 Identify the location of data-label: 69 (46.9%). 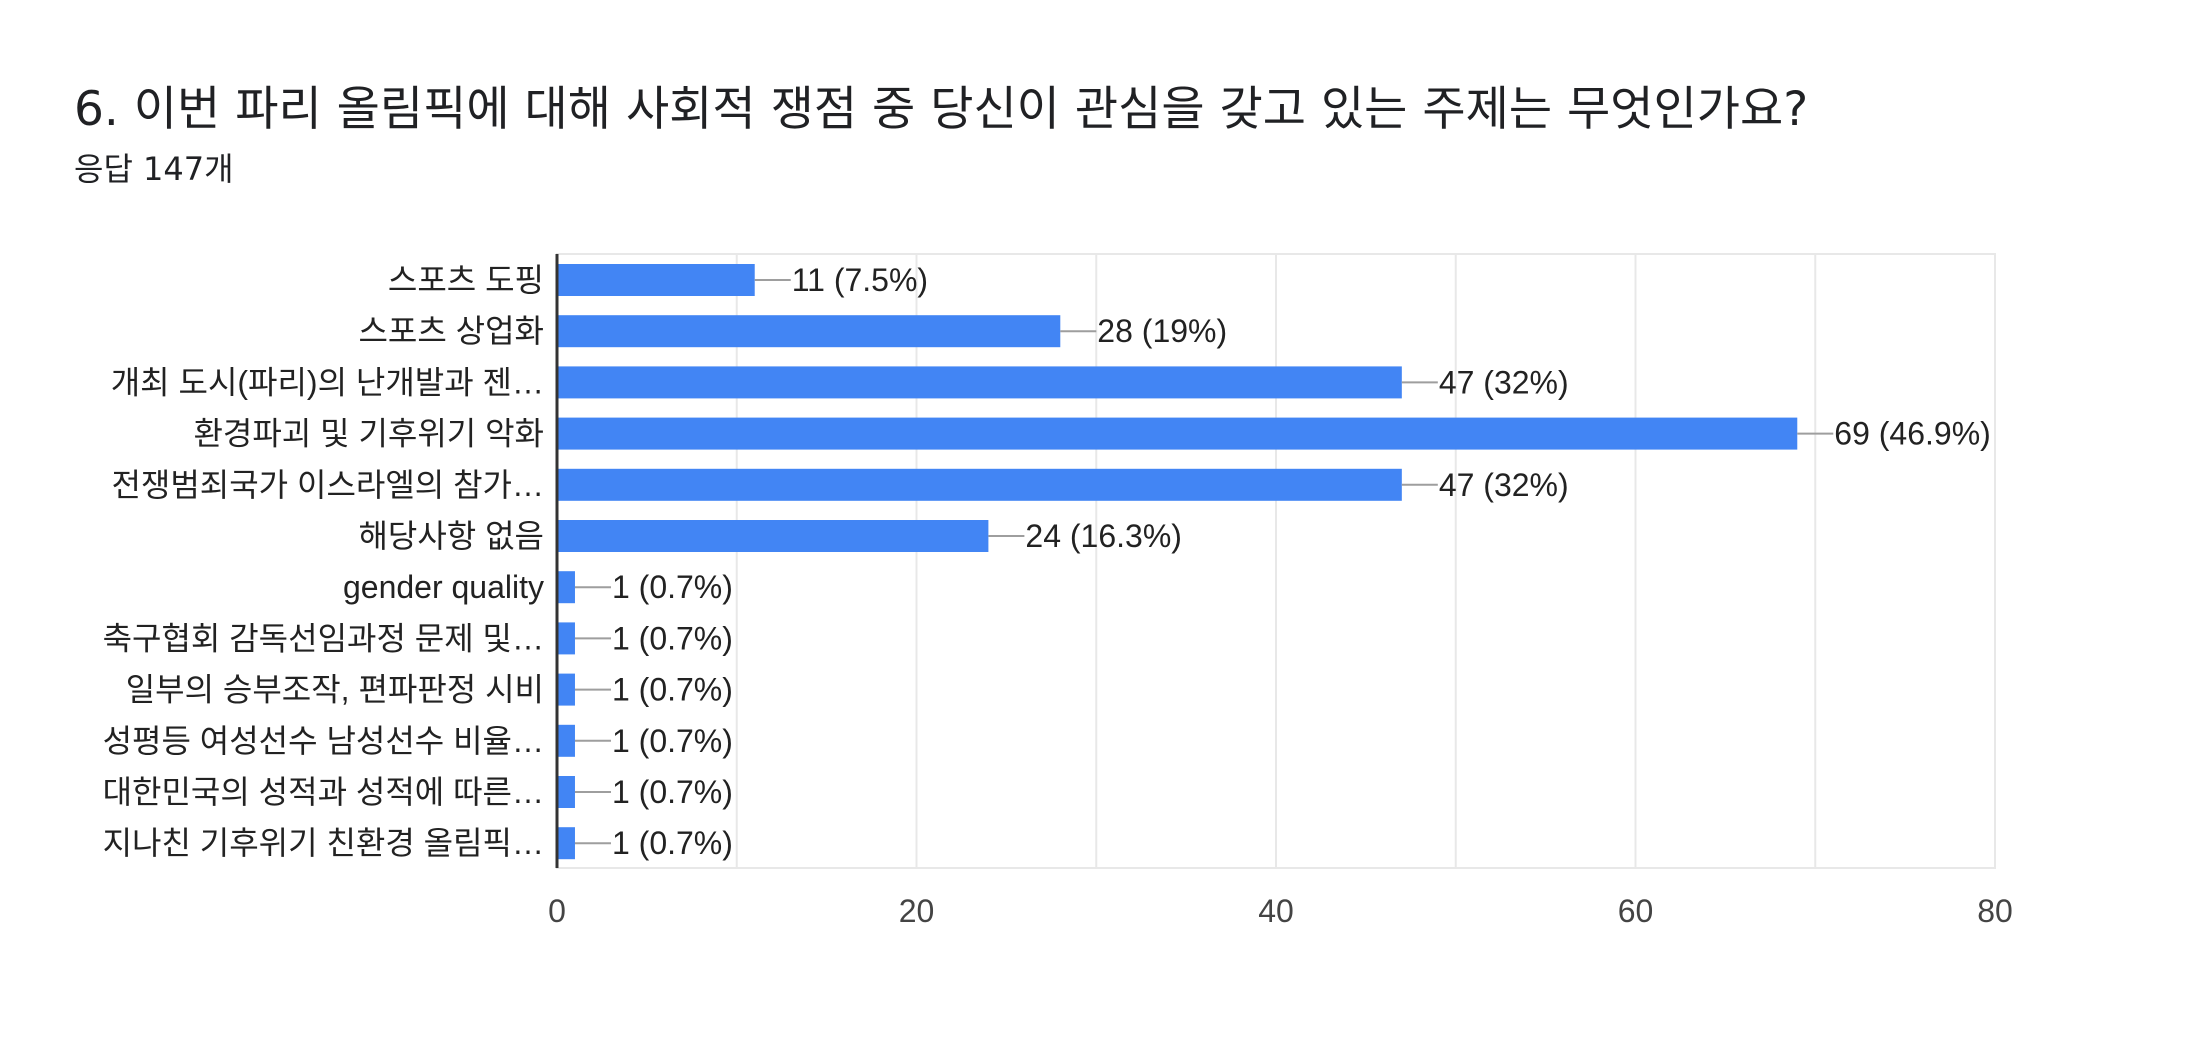
(1912, 434).